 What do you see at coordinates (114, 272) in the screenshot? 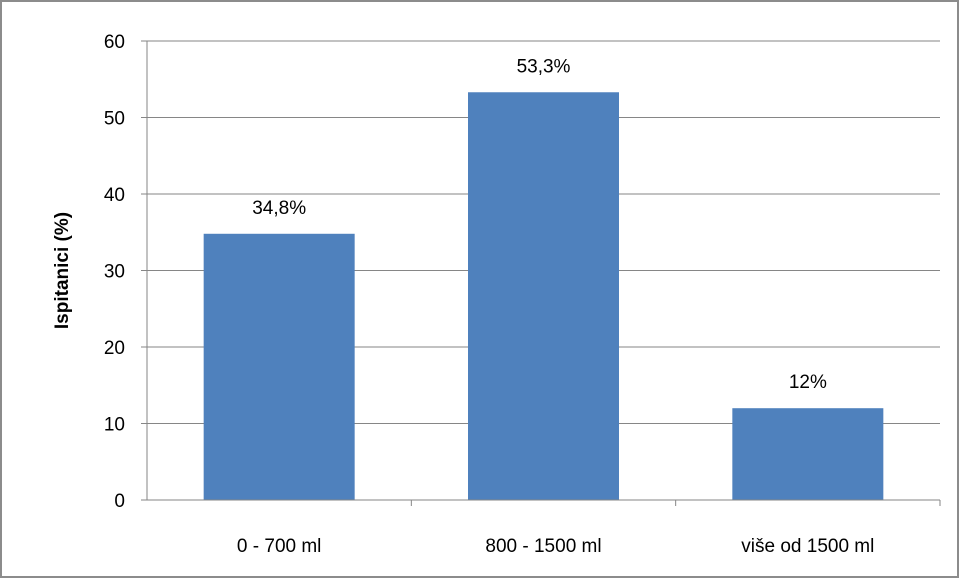
I see `y-tick-label: 30` at bounding box center [114, 272].